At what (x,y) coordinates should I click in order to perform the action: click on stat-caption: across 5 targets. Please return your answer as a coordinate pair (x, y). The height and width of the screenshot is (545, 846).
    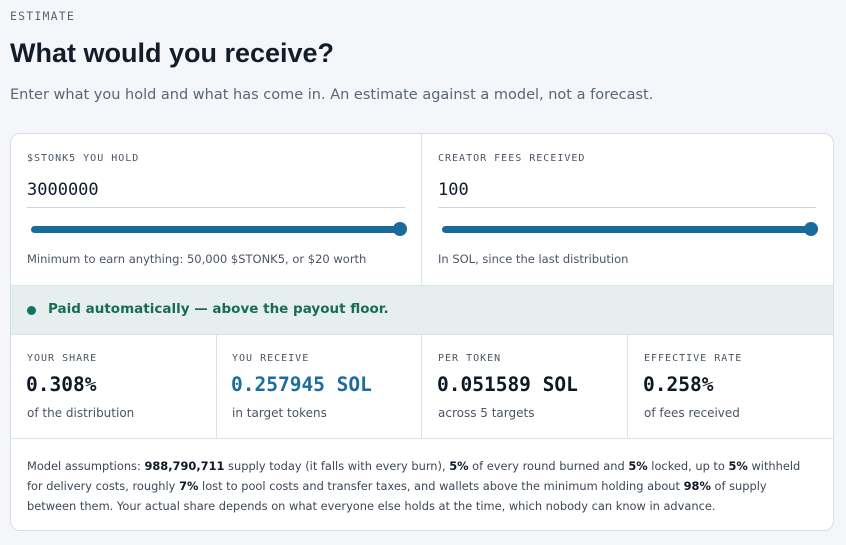
    Looking at the image, I should click on (486, 413).